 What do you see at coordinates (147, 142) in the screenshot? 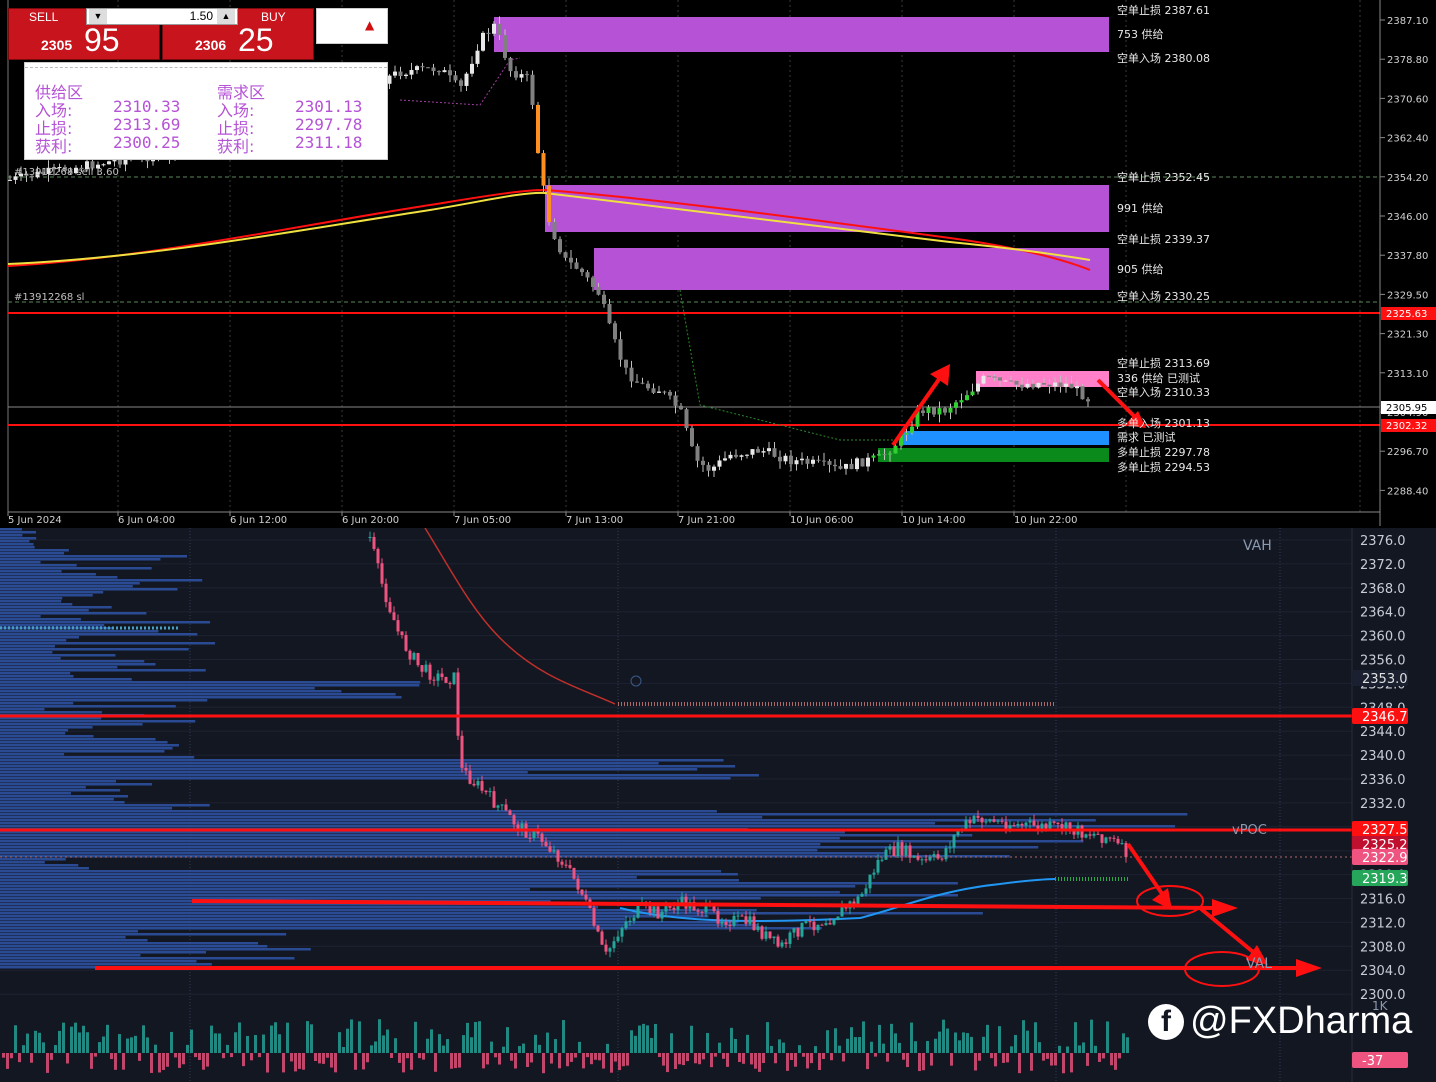
I see `supply-tp-value: 2300.25` at bounding box center [147, 142].